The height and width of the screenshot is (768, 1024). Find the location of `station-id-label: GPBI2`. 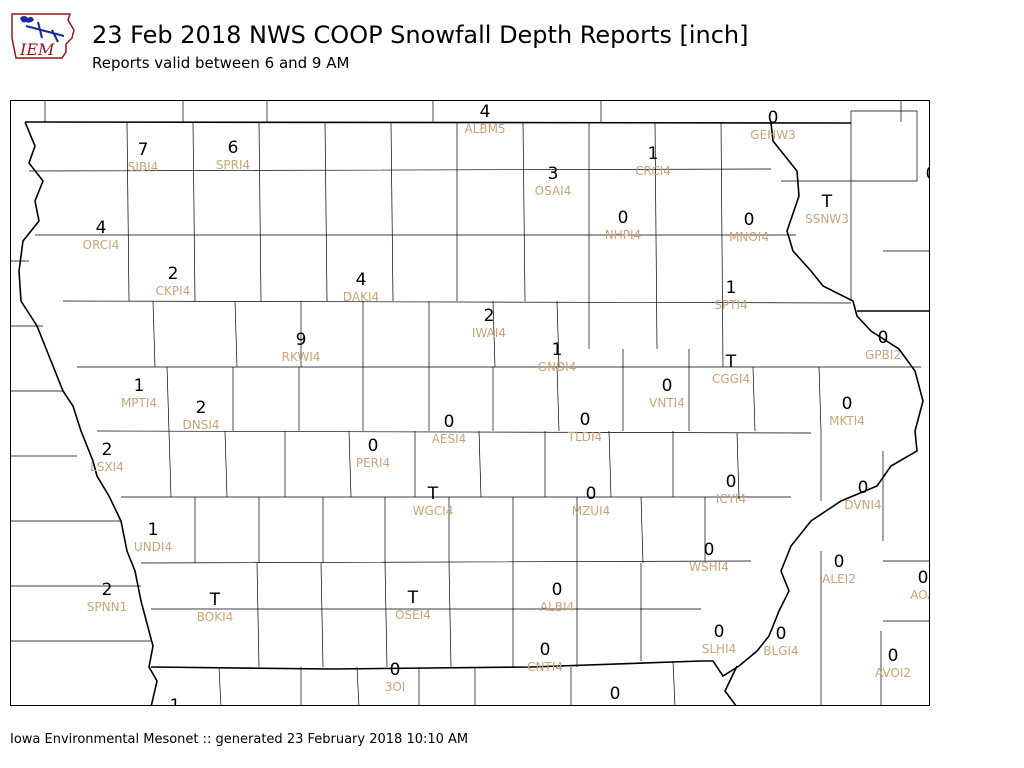

station-id-label: GPBI2 is located at coordinates (883, 355).